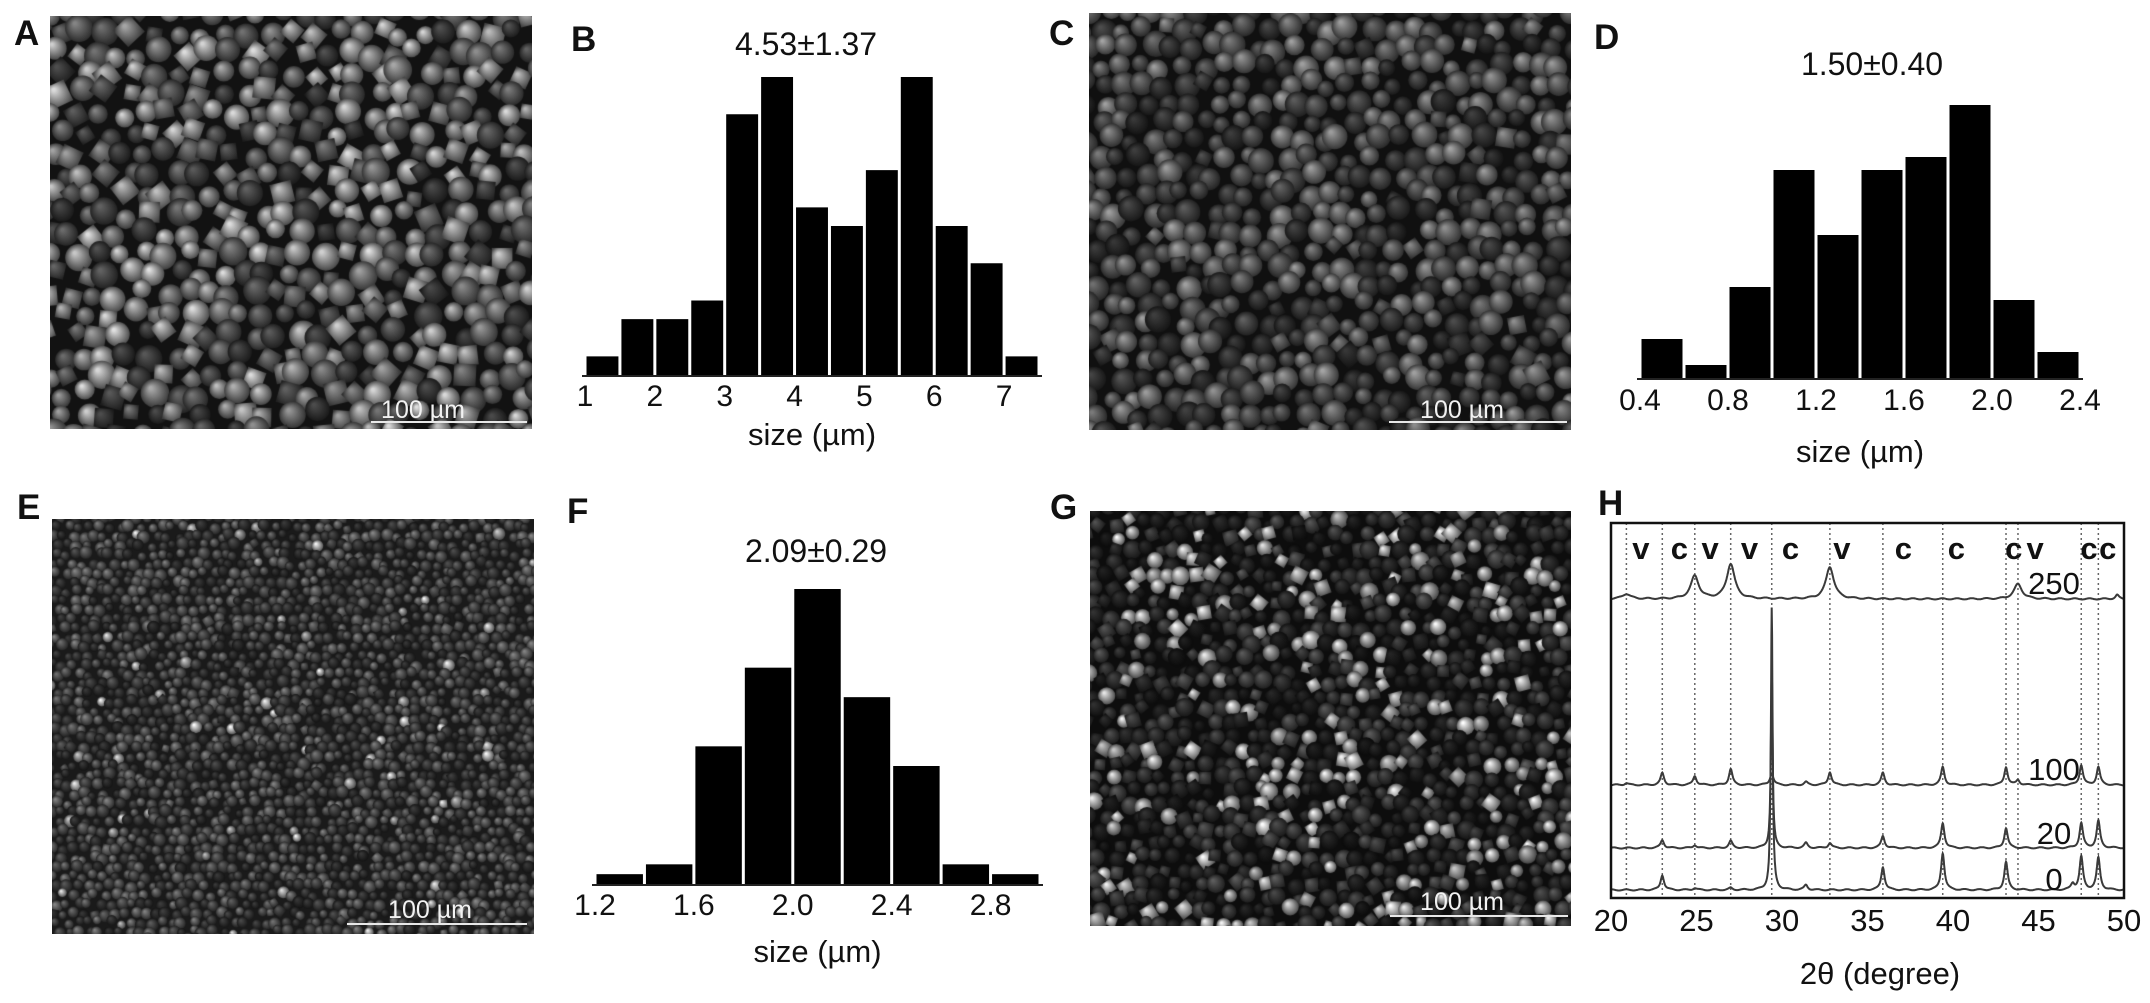 The image size is (2150, 1003). Describe the element at coordinates (1860, 257) in the screenshot. I see `chart-d: 0.4 0.8 1.2 1.6 2.0 2.4 1.50±0.40 size (µm)` at that location.